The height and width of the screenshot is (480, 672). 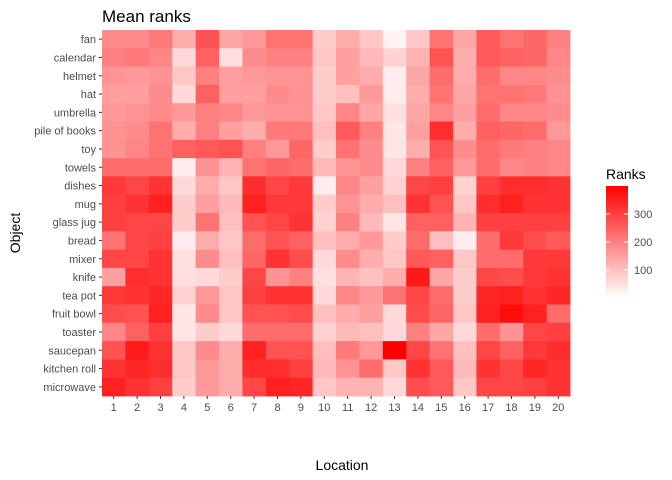 What do you see at coordinates (347, 408) in the screenshot?
I see `x-tick-label: 11` at bounding box center [347, 408].